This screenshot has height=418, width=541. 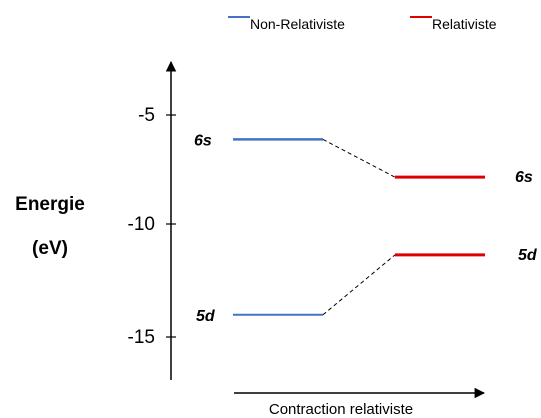 I want to click on y-axis-label-line1: Energie, so click(x=50, y=204).